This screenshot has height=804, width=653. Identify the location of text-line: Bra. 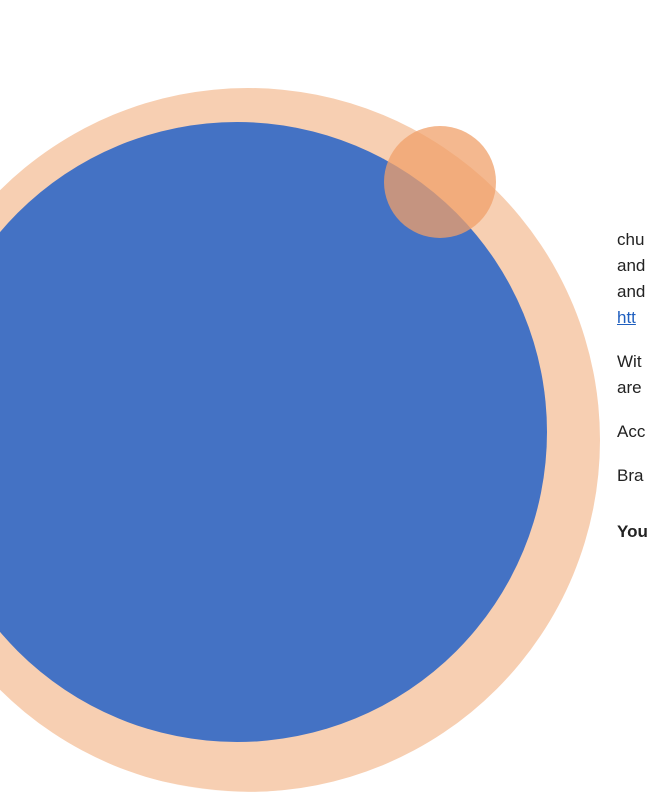
(630, 475).